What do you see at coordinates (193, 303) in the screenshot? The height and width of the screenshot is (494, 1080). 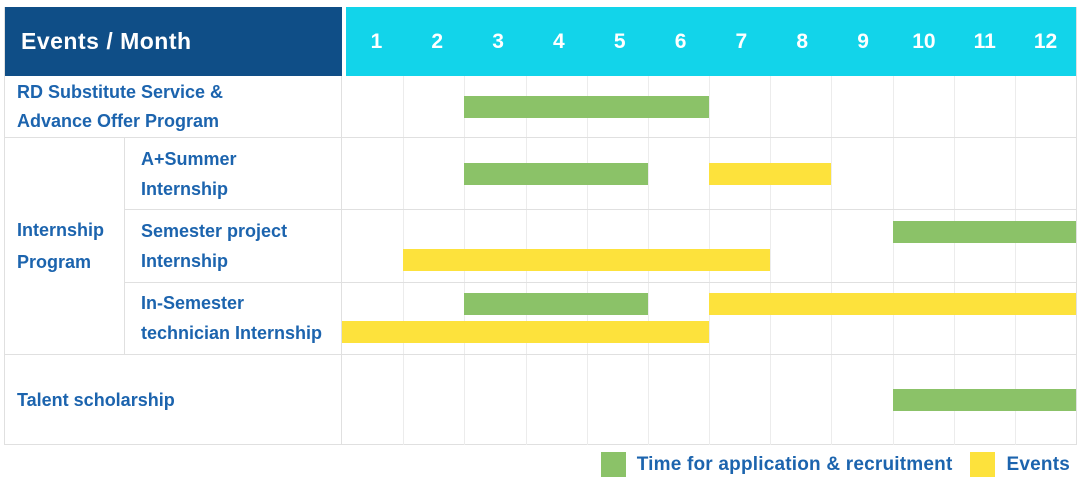 I see `row-label-line: In-Semester` at bounding box center [193, 303].